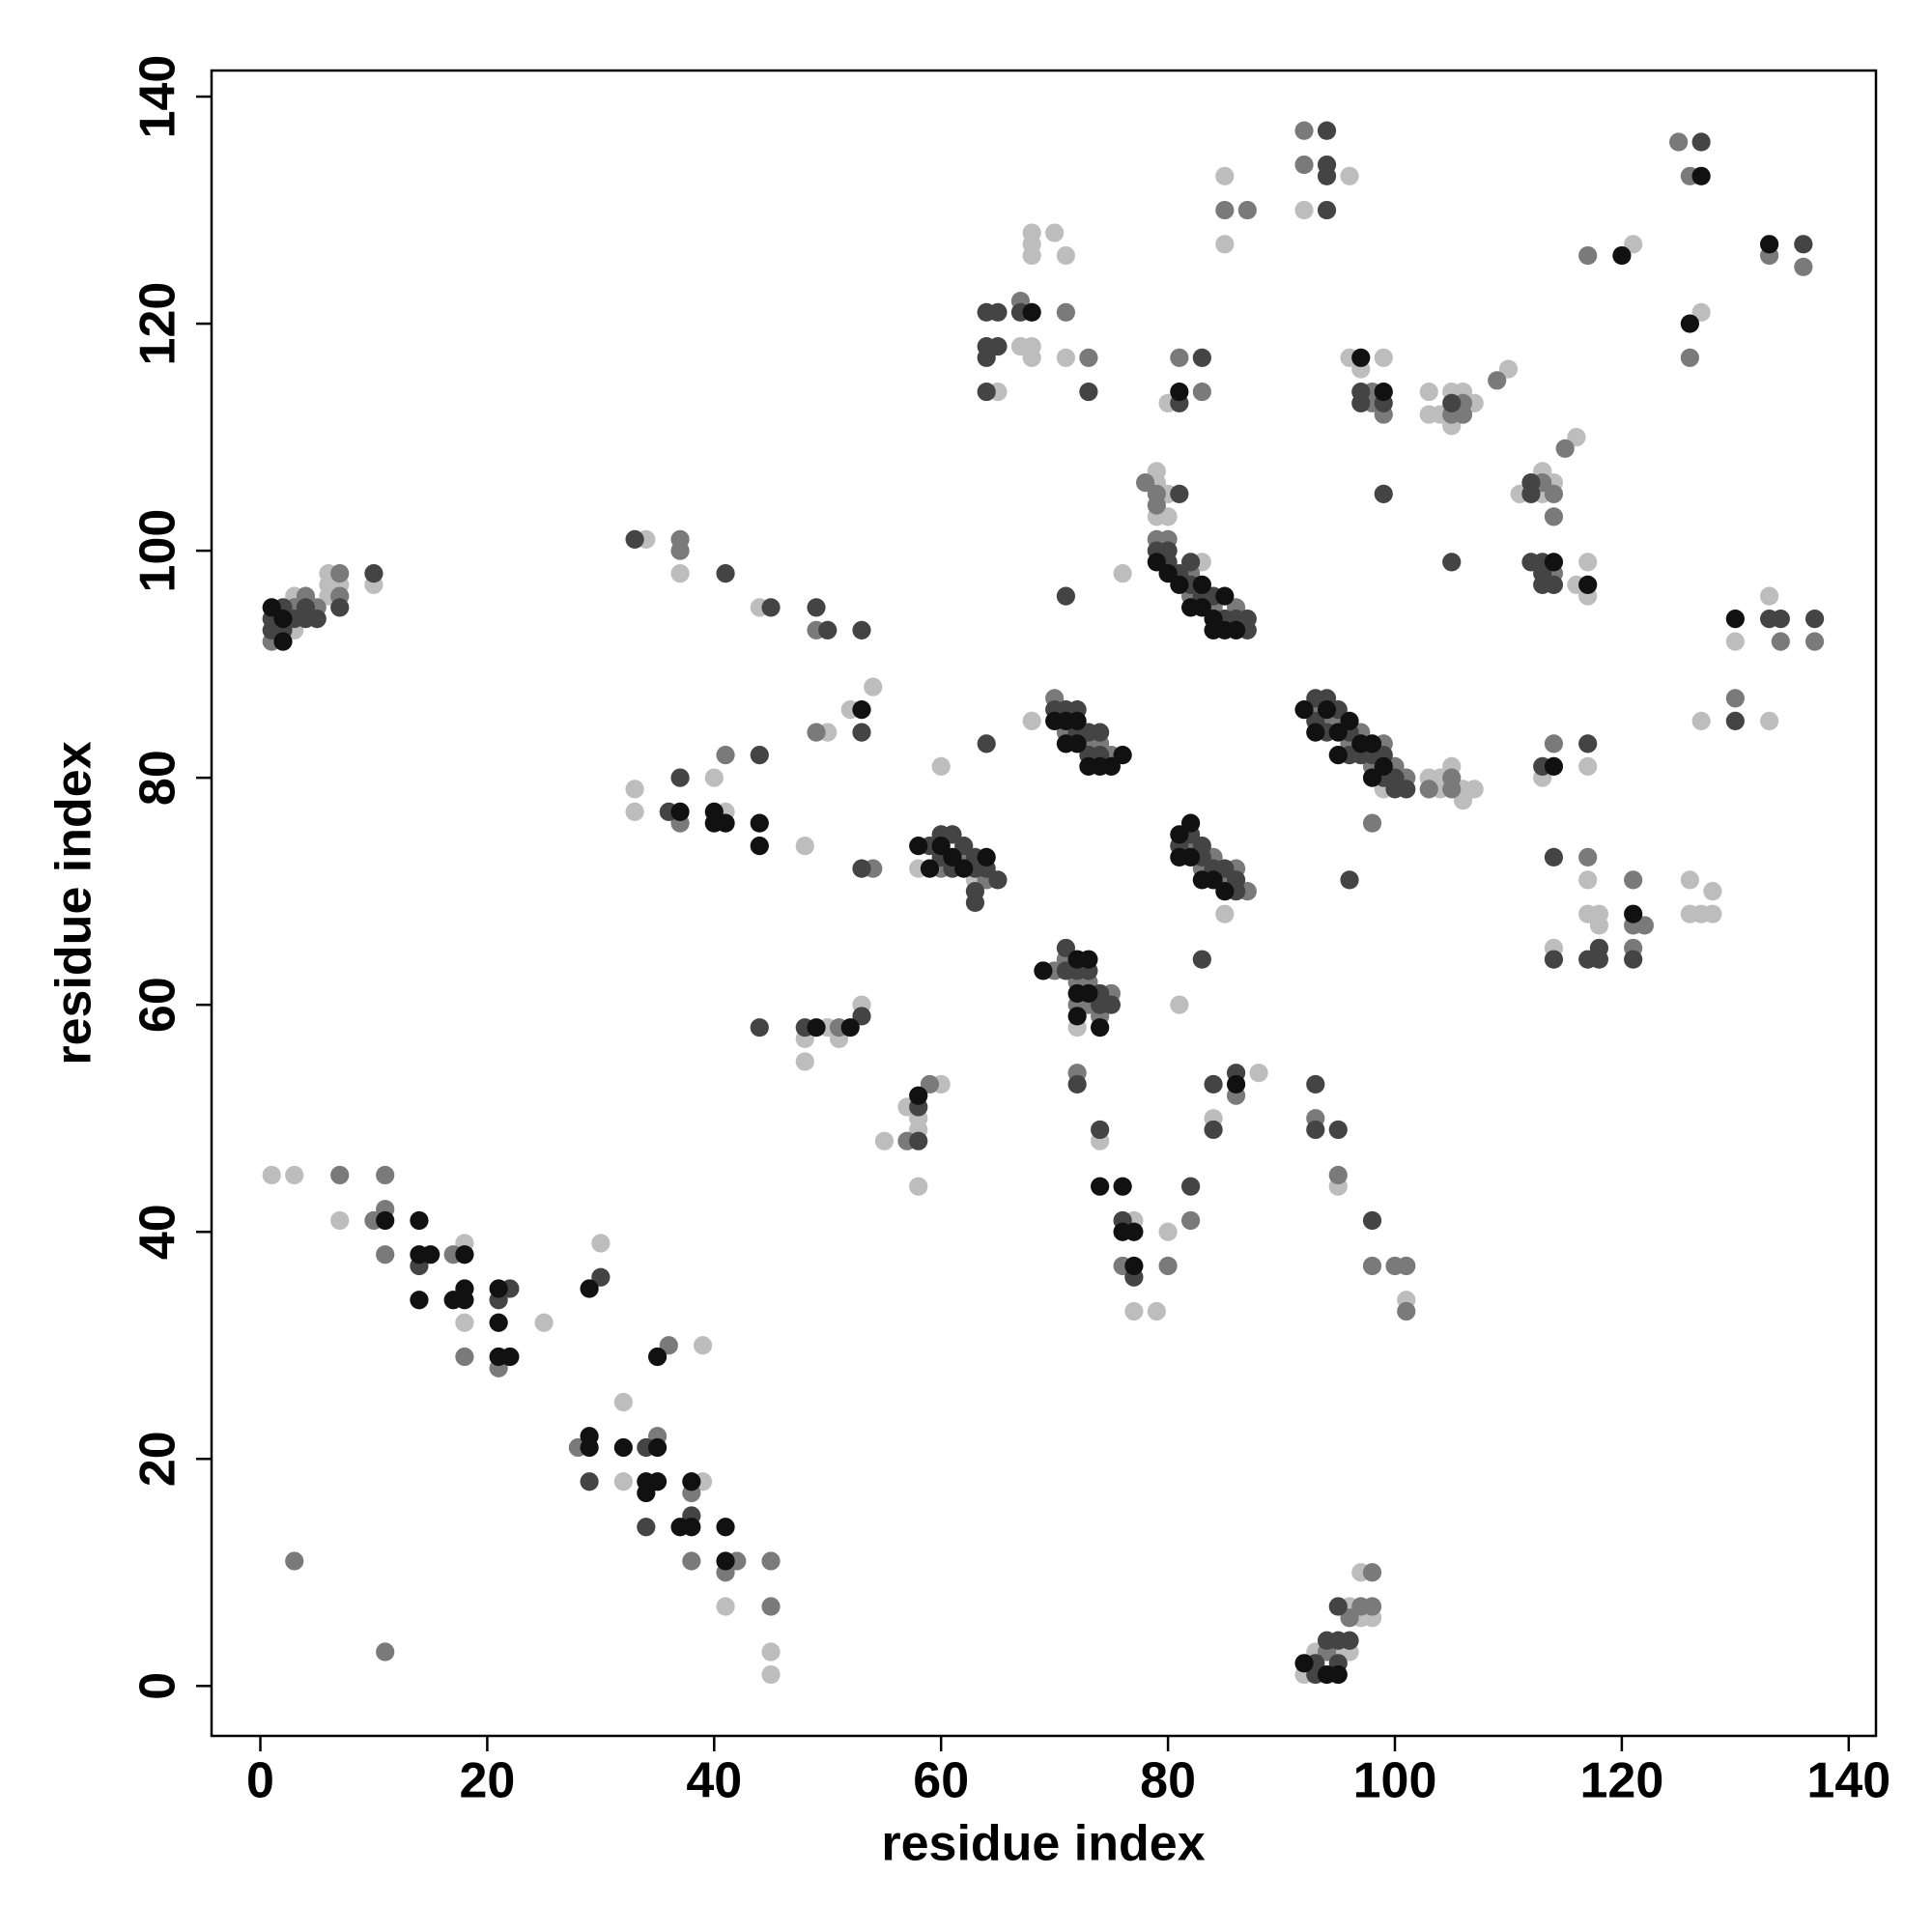 The width and height of the screenshot is (1932, 1932). Describe the element at coordinates (158, 1459) in the screenshot. I see `y-tick-label: 20` at that location.